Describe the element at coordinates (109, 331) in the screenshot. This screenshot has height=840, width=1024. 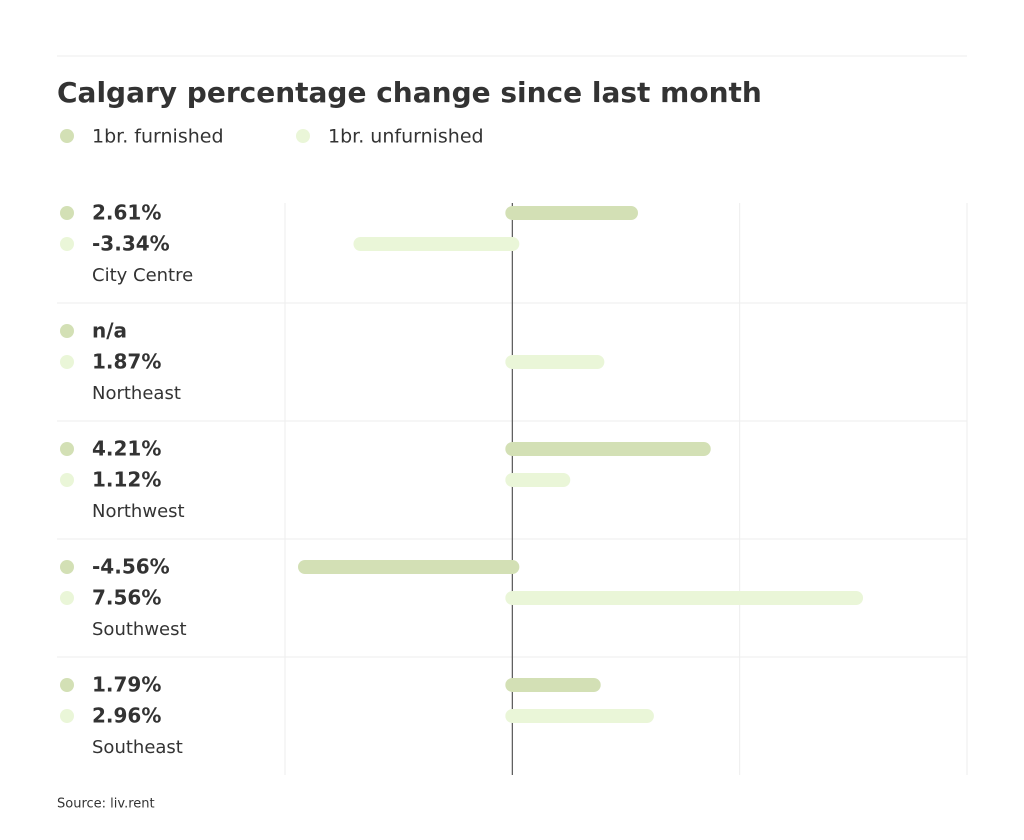
I see `value-label: n/a` at that location.